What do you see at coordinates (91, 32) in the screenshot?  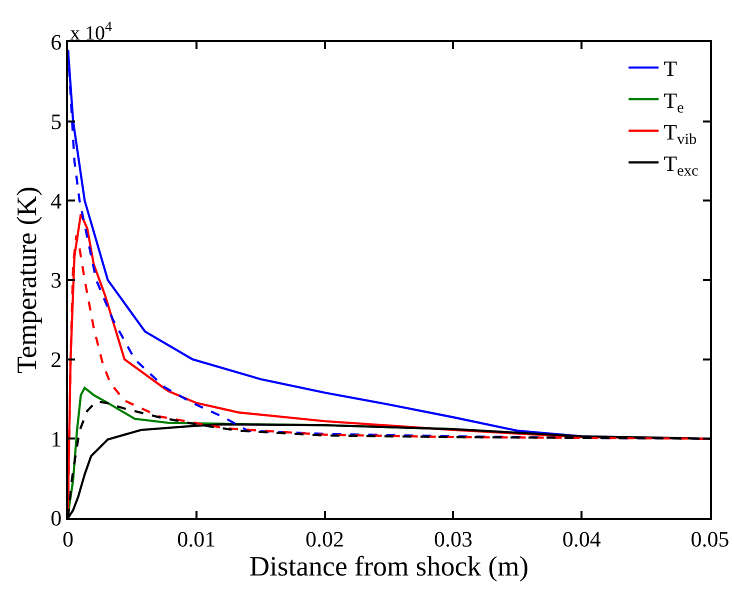 I see `annotation: x 10$^{4}$` at bounding box center [91, 32].